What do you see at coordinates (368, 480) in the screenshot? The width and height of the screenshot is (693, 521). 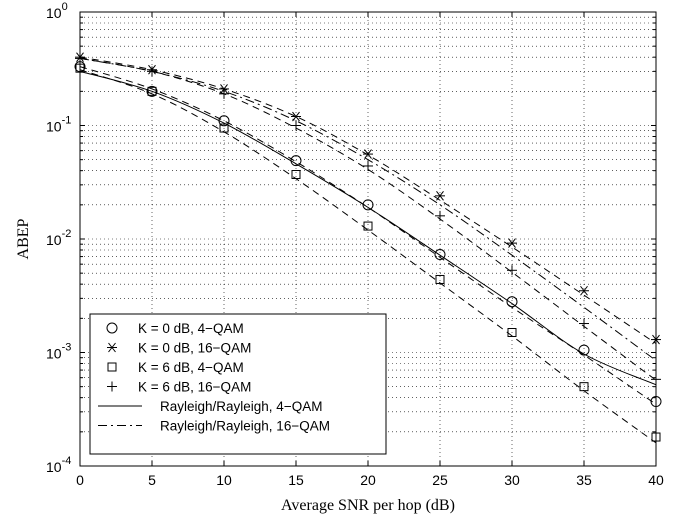 I see `x-tick-label: 20` at bounding box center [368, 480].